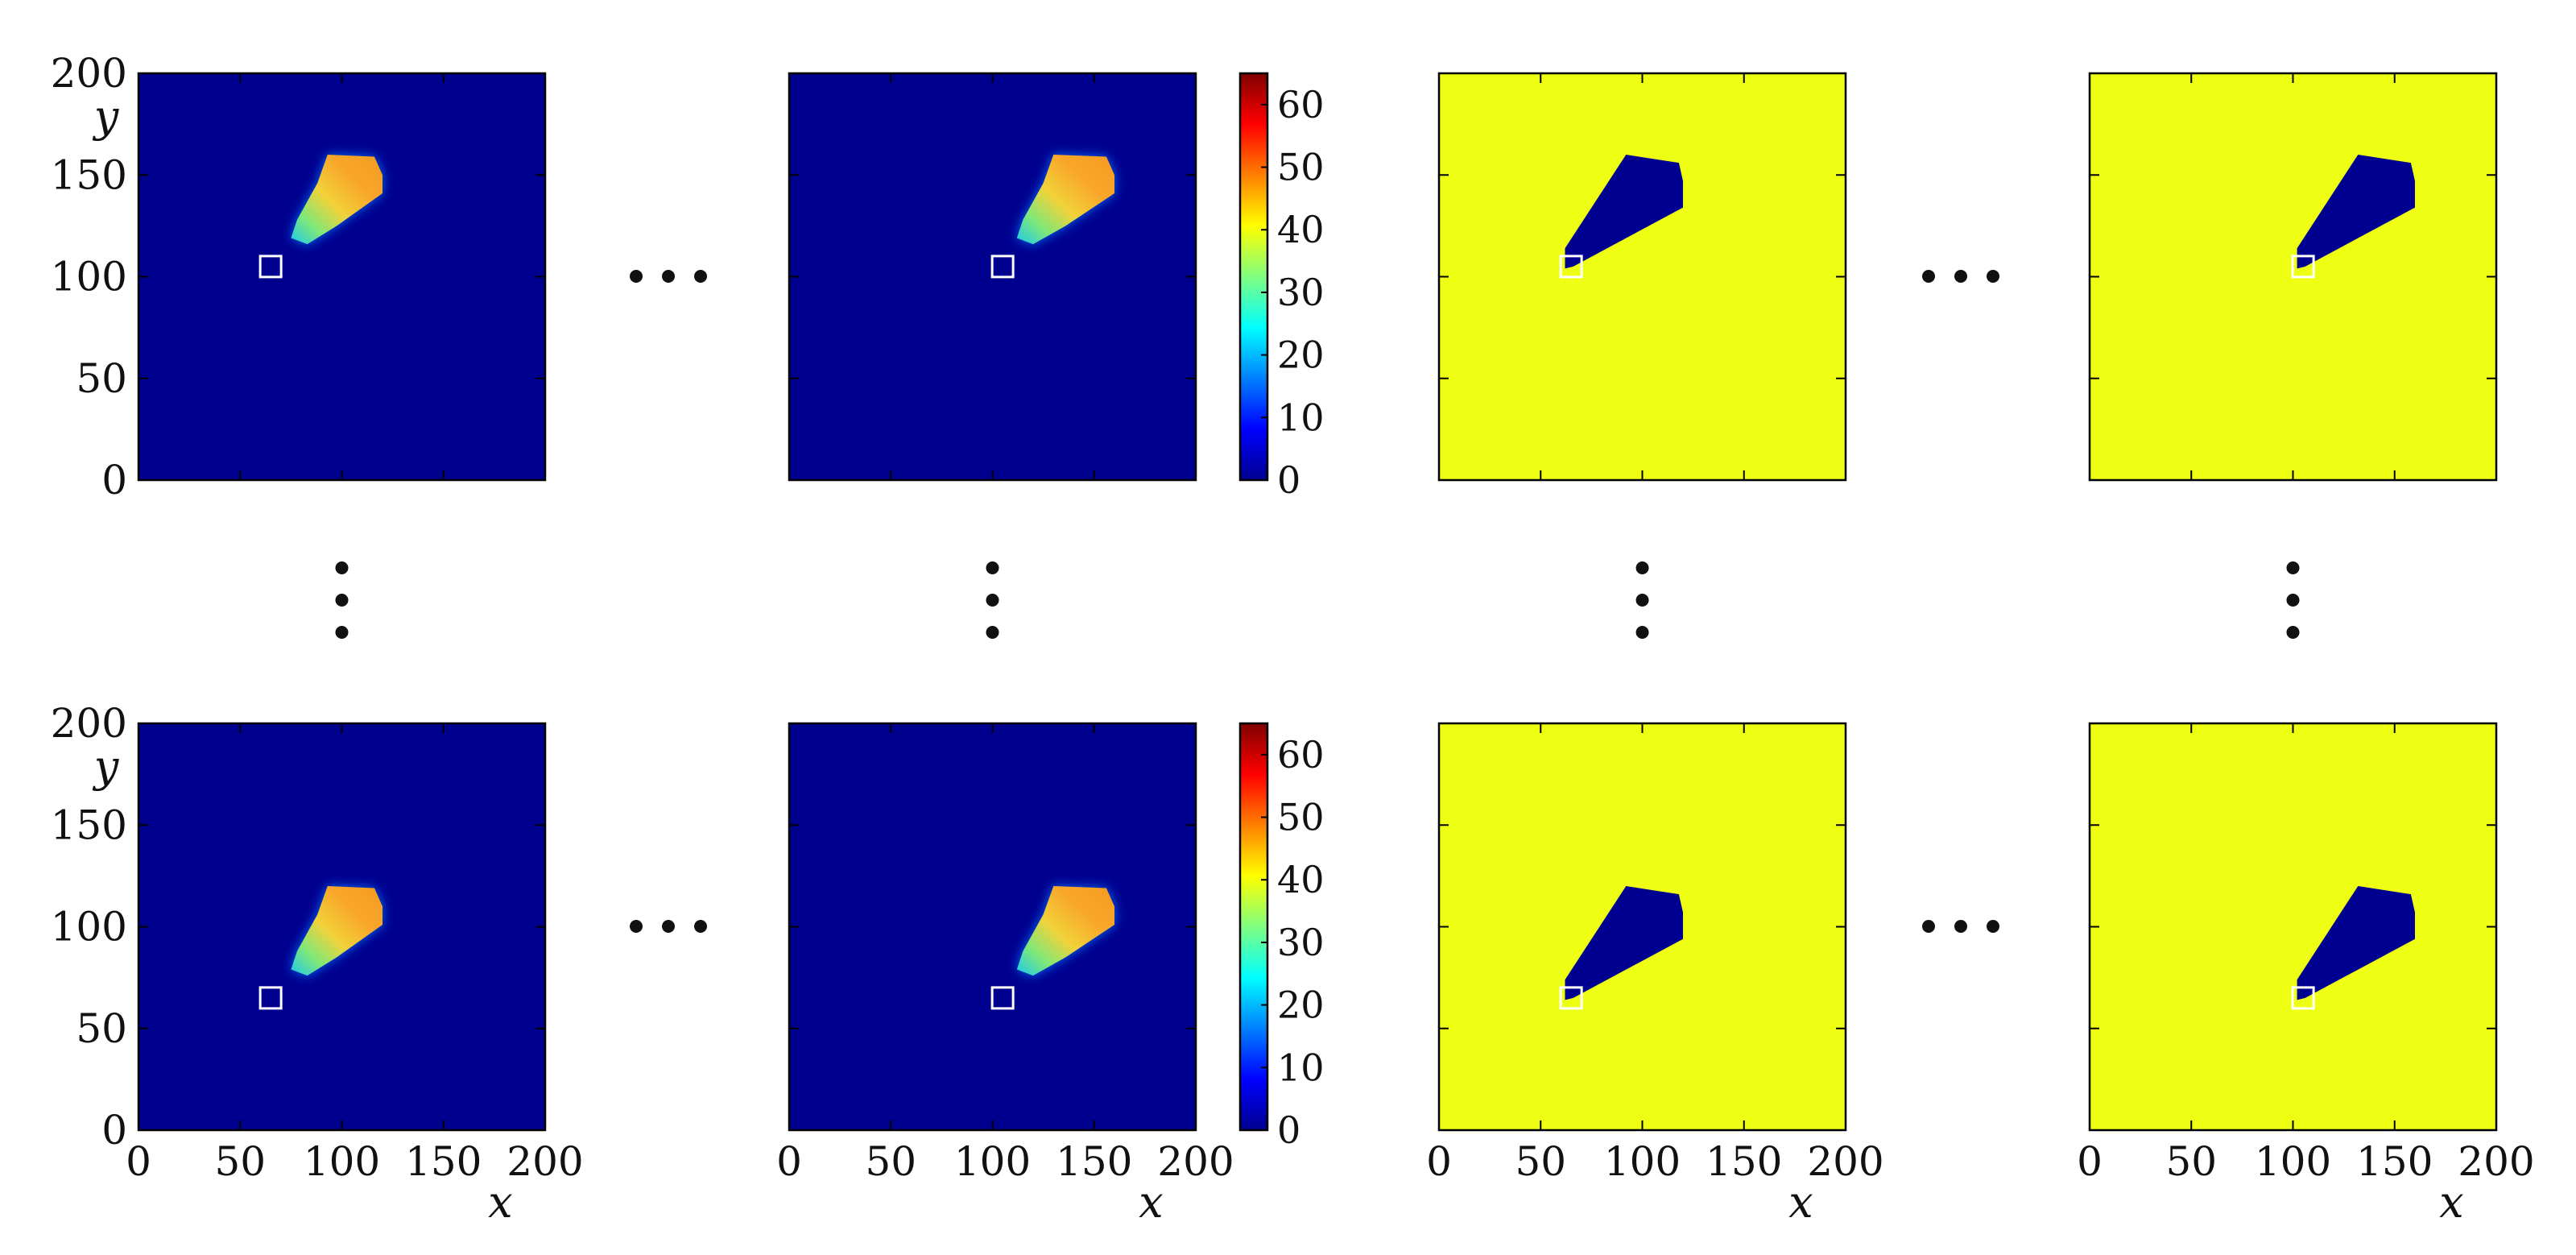 The width and height of the screenshot is (2576, 1255). What do you see at coordinates (1056, 287) in the screenshot?
I see `panel-r1-c2: 0 10 20 30 40 50 60` at bounding box center [1056, 287].